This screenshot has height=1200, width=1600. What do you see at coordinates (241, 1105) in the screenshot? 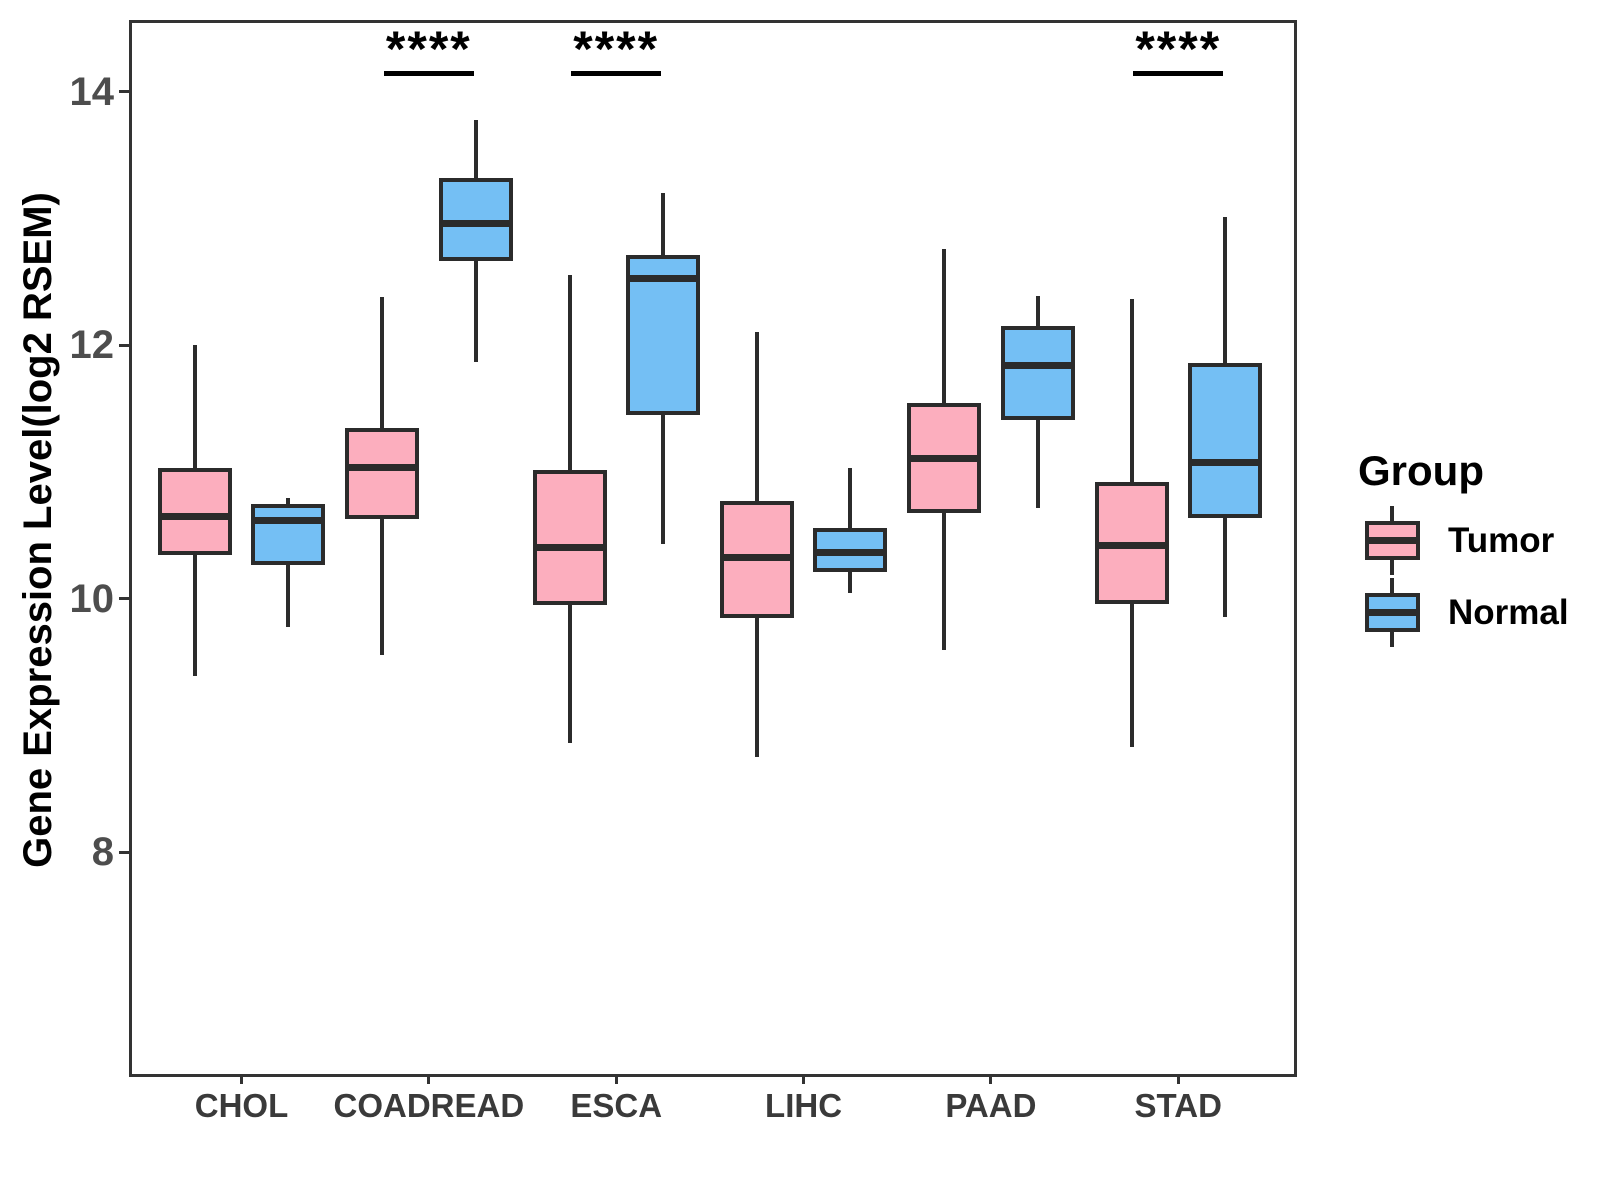
I see `x-tick-label: CHOL` at bounding box center [241, 1105].